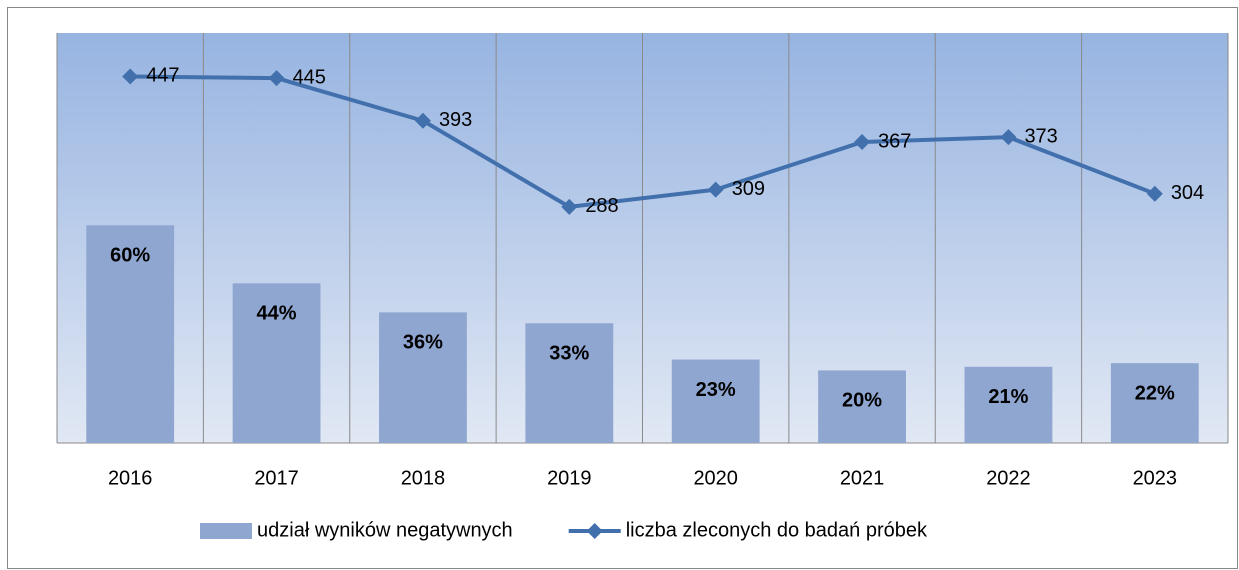 The height and width of the screenshot is (570, 1239). I want to click on bar-value-label: 20%, so click(862, 401).